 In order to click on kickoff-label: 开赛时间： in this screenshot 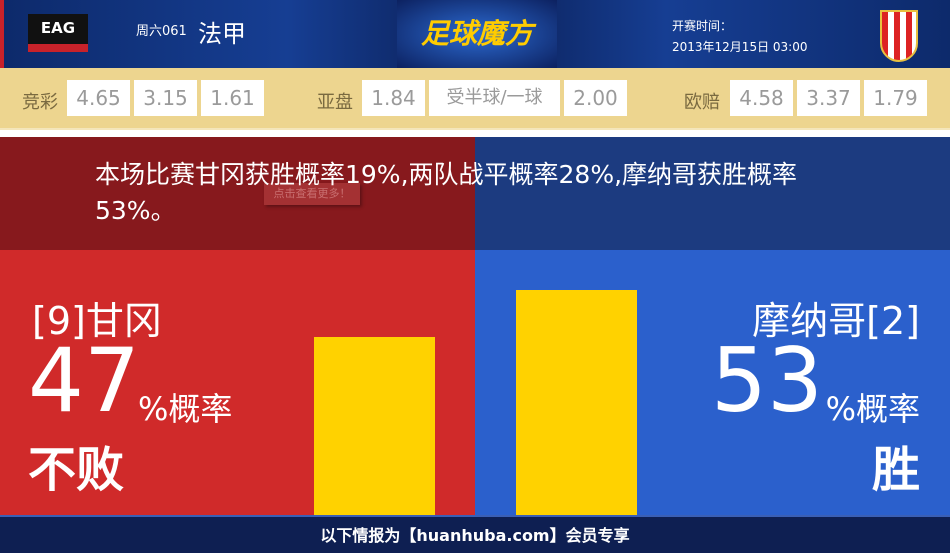, I will do `click(702, 26)`.